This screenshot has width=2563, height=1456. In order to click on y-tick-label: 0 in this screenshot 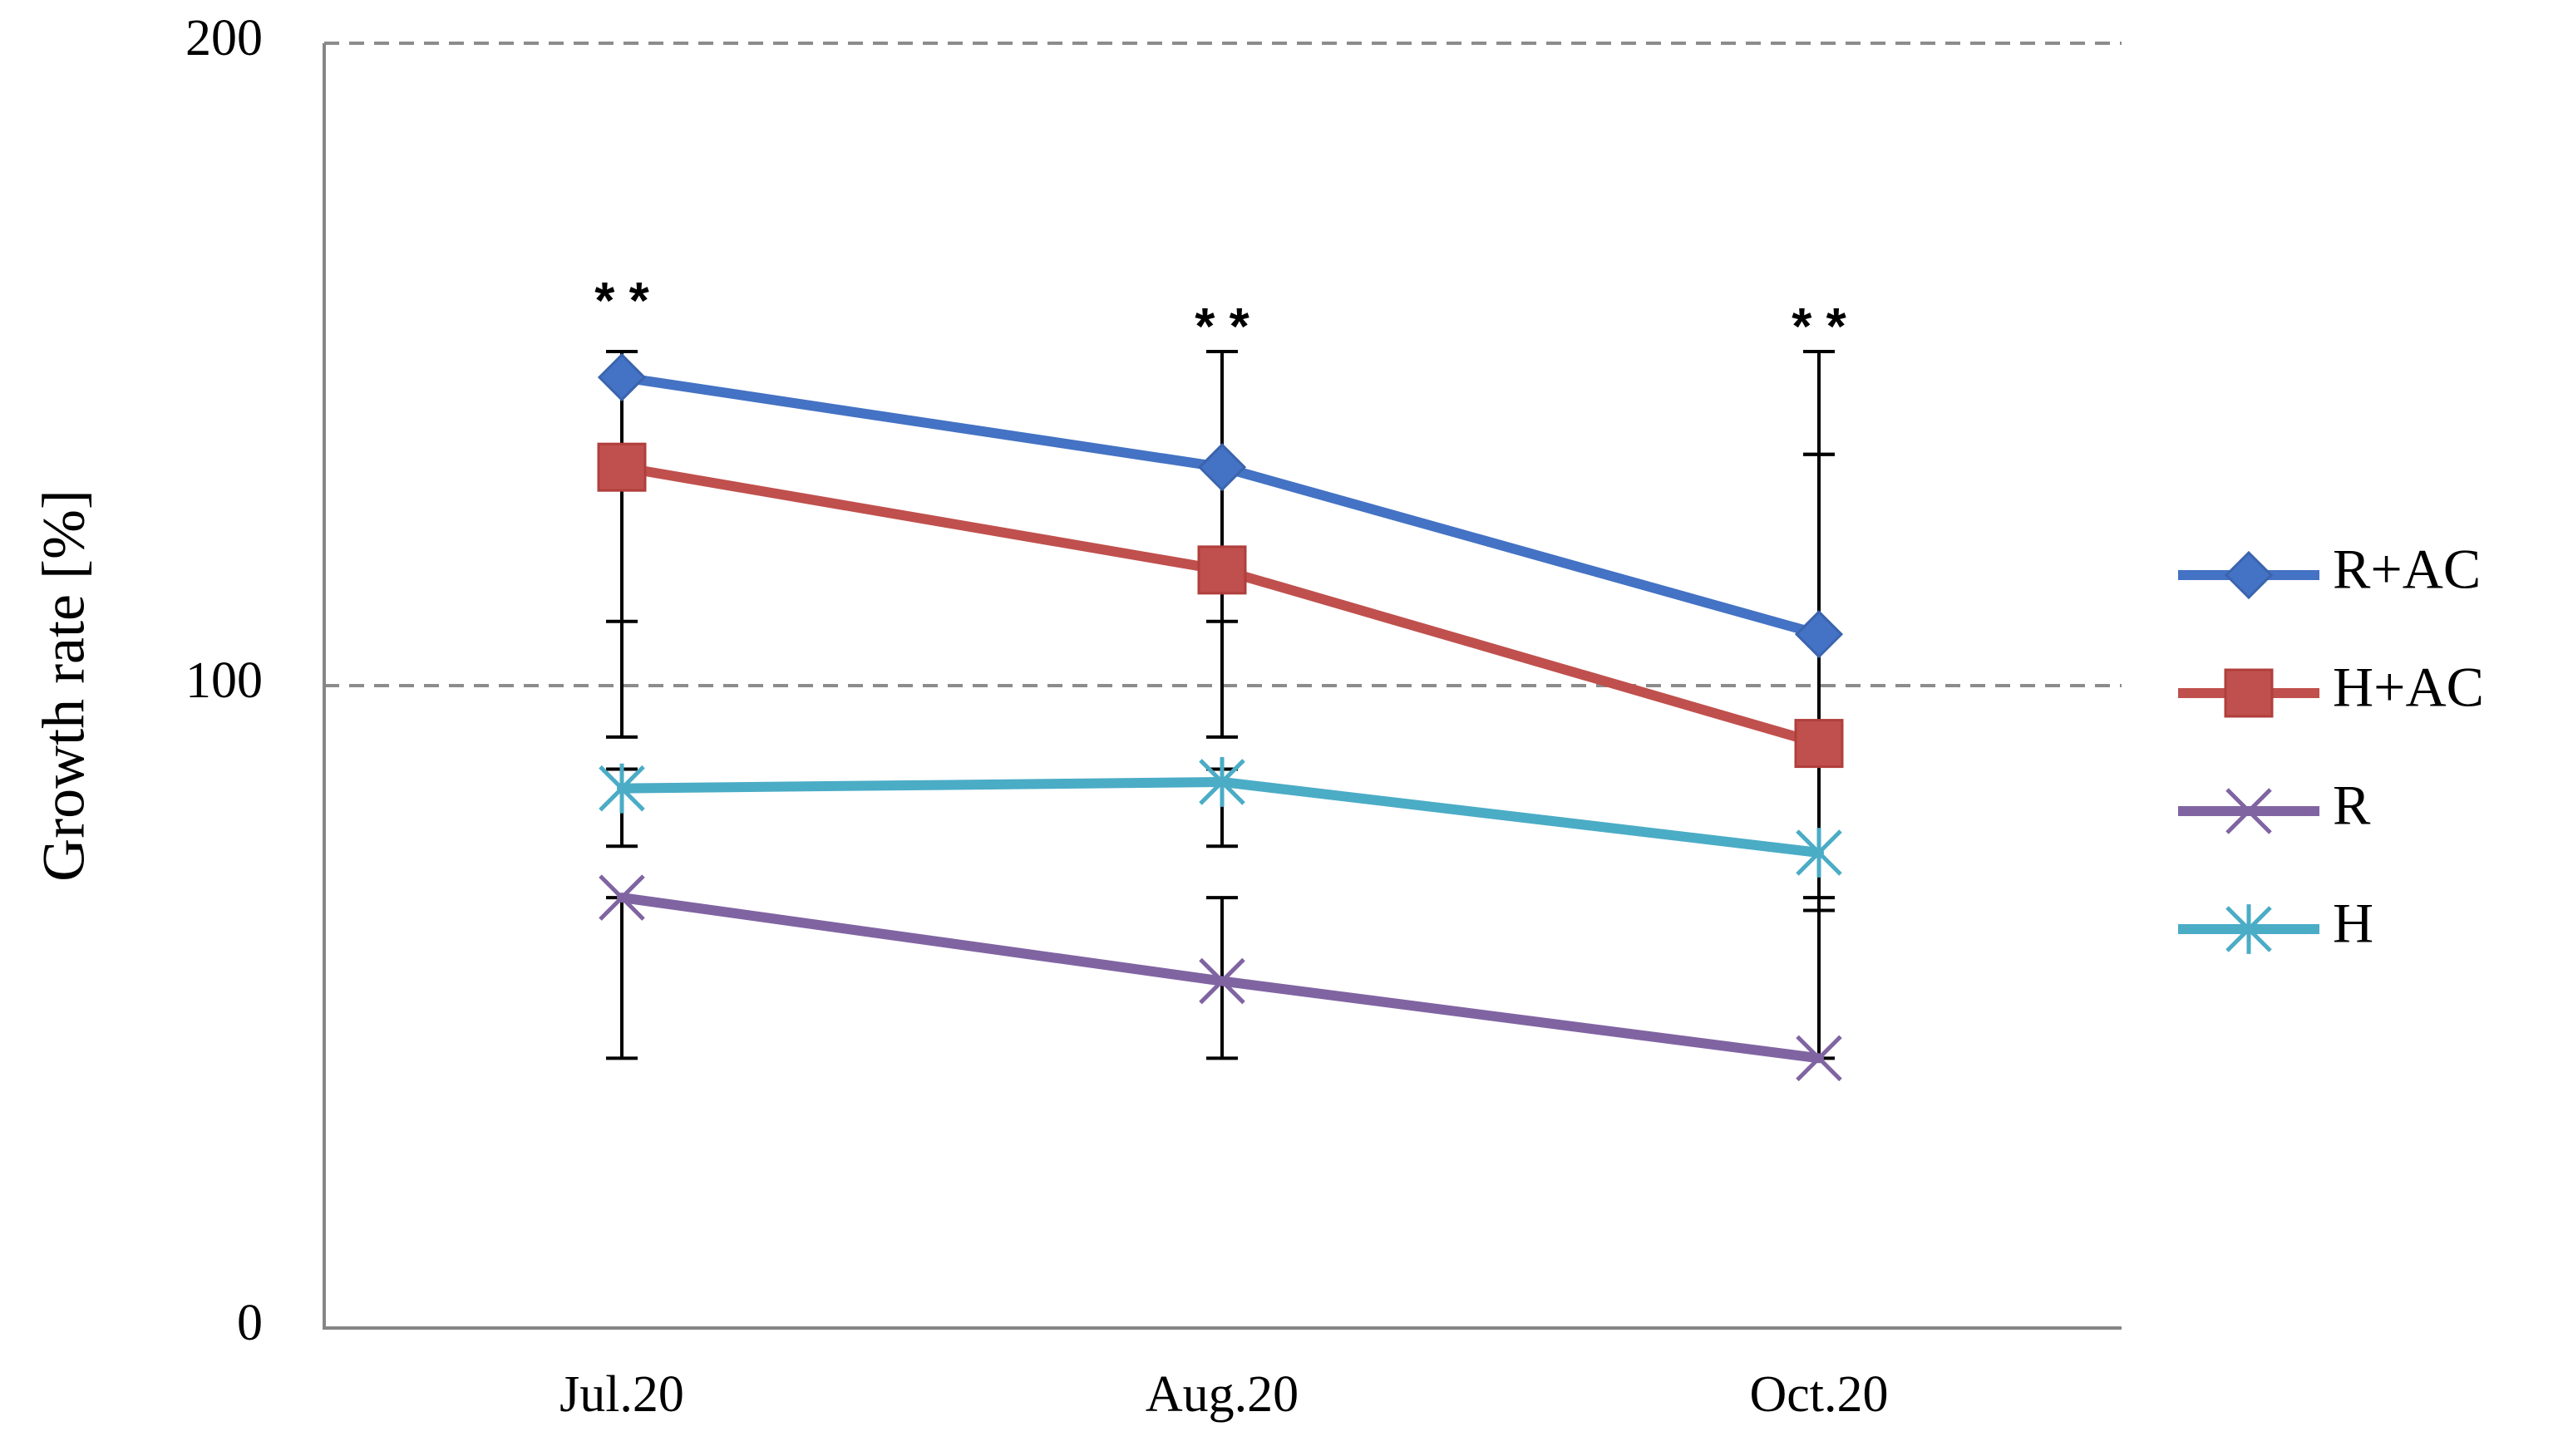, I will do `click(250, 1323)`.